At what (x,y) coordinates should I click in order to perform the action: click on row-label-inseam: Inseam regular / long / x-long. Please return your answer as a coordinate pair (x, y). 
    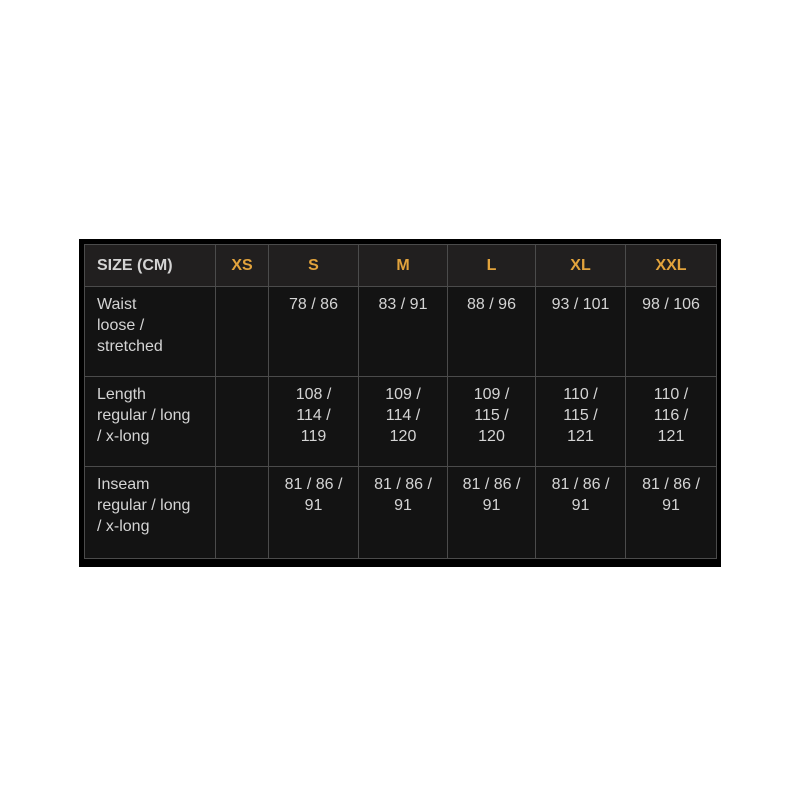
    Looking at the image, I should click on (150, 512).